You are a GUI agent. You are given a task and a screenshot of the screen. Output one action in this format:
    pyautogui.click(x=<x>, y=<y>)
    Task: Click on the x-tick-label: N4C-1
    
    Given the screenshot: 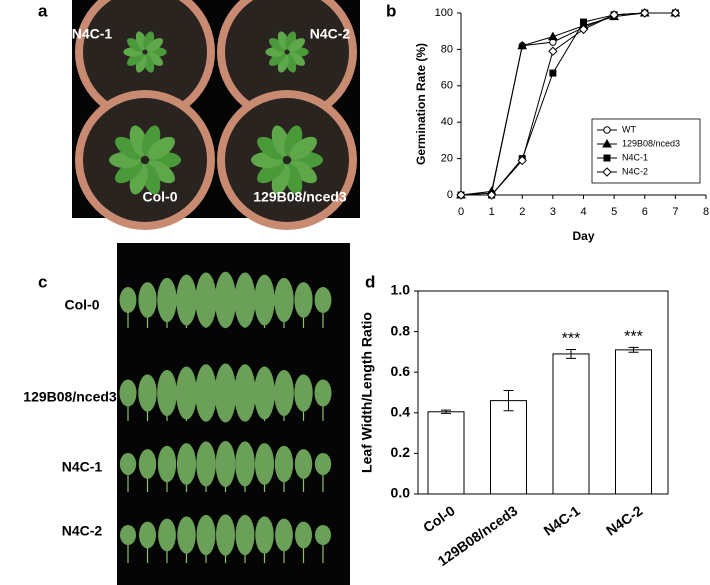 What is the action you would take?
    pyautogui.click(x=562, y=520)
    